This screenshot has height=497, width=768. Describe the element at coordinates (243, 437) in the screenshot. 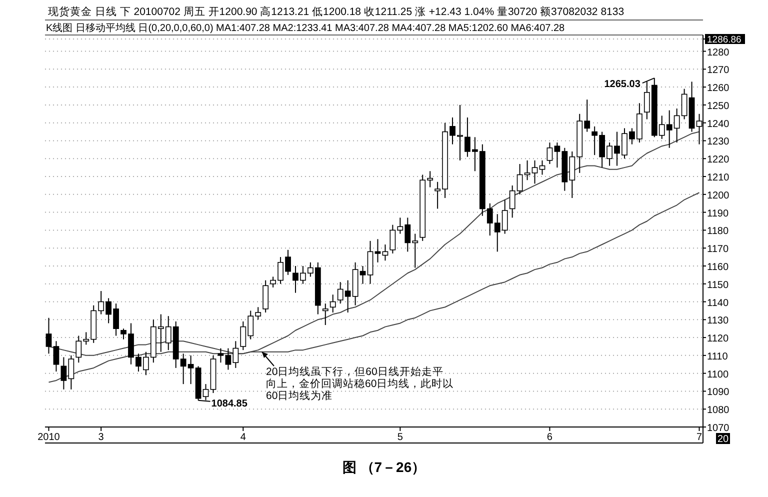

I see `x-tick-label: 4` at that location.